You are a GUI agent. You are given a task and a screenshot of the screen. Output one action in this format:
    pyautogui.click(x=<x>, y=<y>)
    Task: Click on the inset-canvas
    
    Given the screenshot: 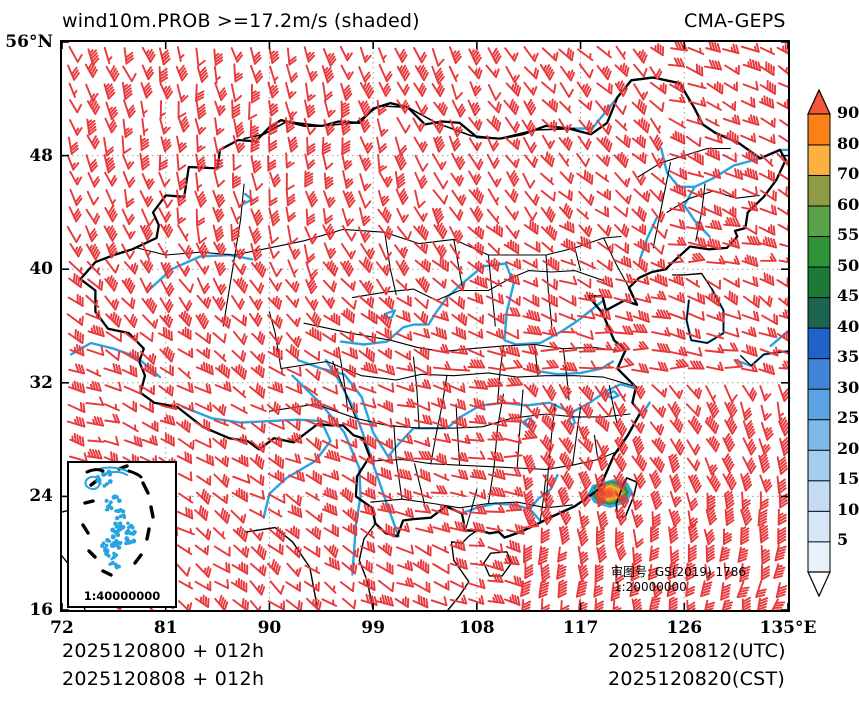 What is the action you would take?
    pyautogui.click(x=118, y=520)
    